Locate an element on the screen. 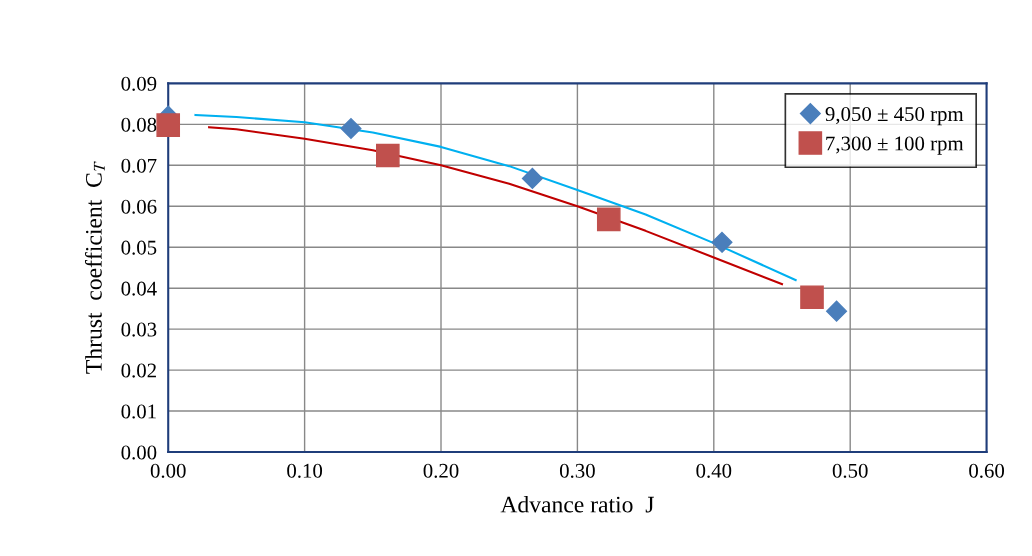 The image size is (1032, 556). legend-label: 9,050 ± 450 rpm is located at coordinates (894, 116).